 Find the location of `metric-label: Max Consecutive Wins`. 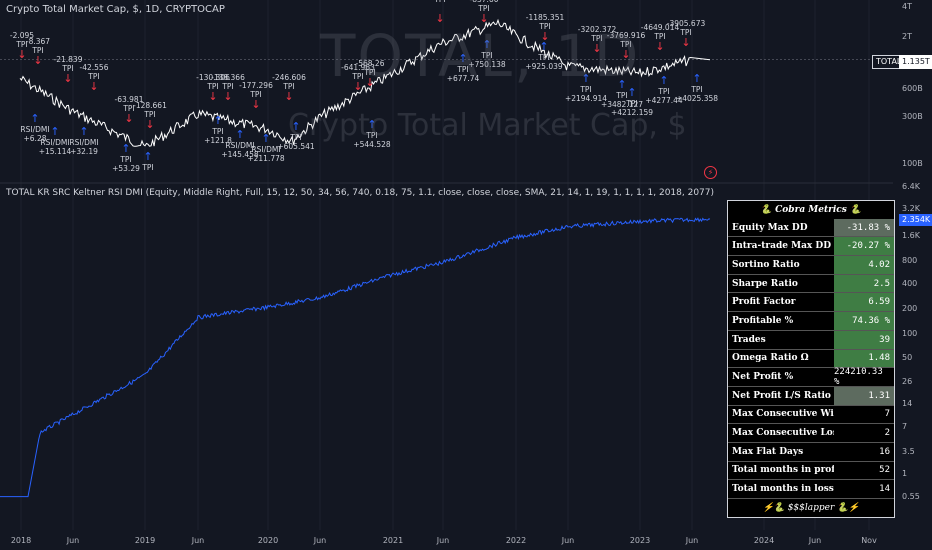

metric-label: Max Consecutive Wins is located at coordinates (789, 414).